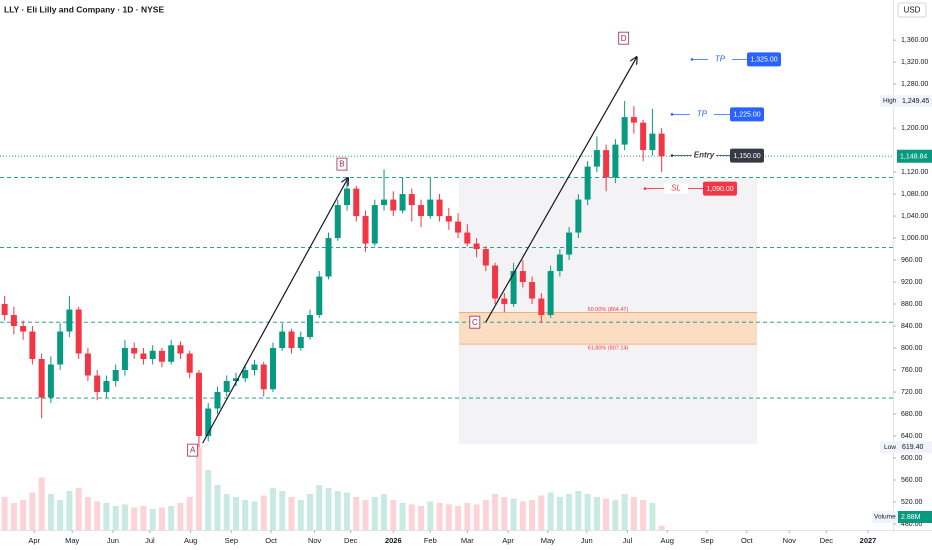  What do you see at coordinates (628, 540) in the screenshot?
I see `x-tick-label: Jul` at bounding box center [628, 540].